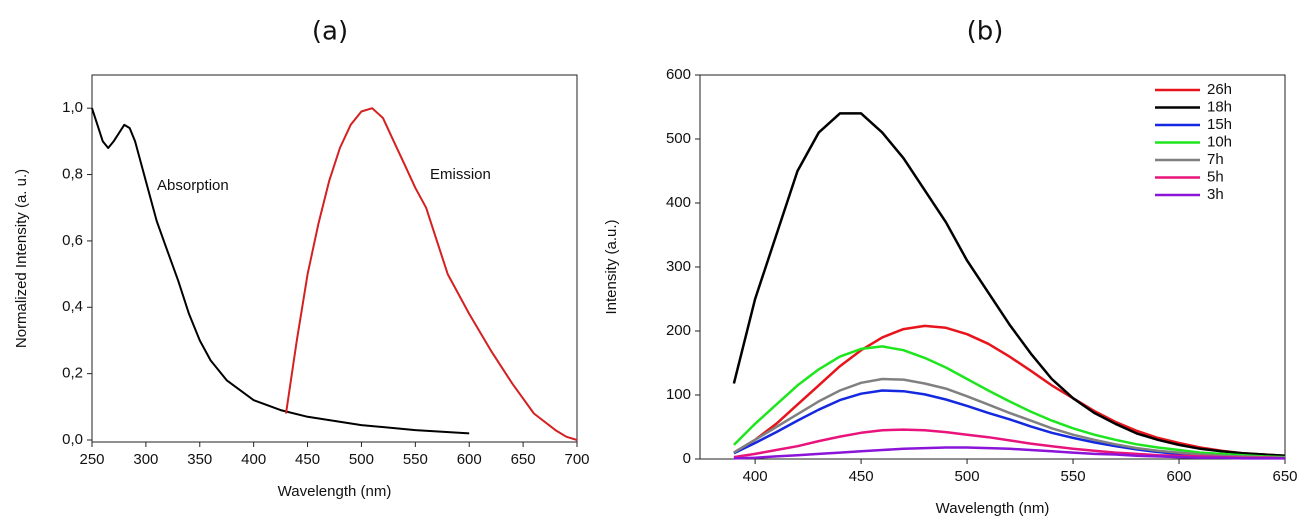 The image size is (1306, 529). Describe the element at coordinates (678, 330) in the screenshot. I see `y-tick-label: 200` at that location.